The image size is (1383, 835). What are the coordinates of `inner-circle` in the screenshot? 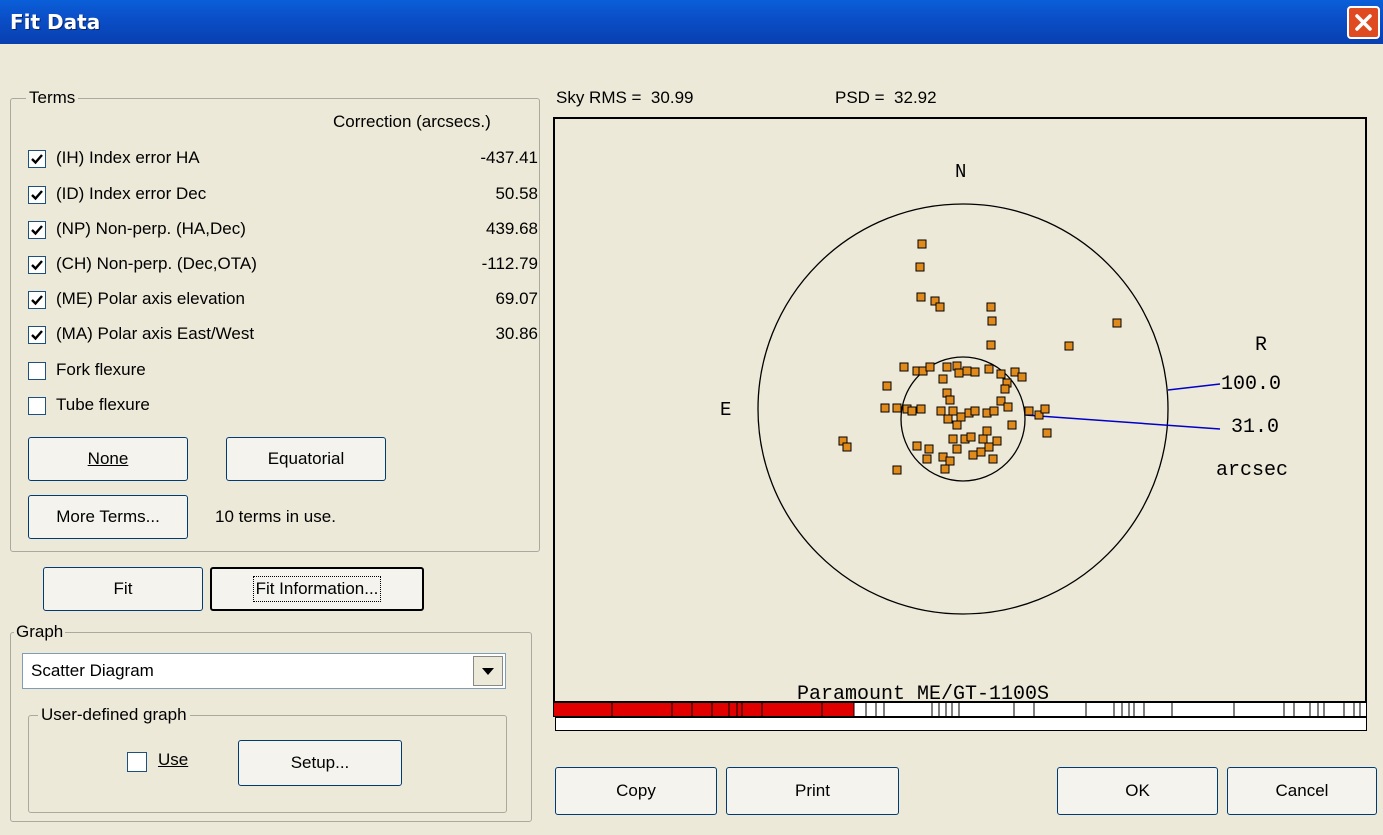 It's located at (963, 419).